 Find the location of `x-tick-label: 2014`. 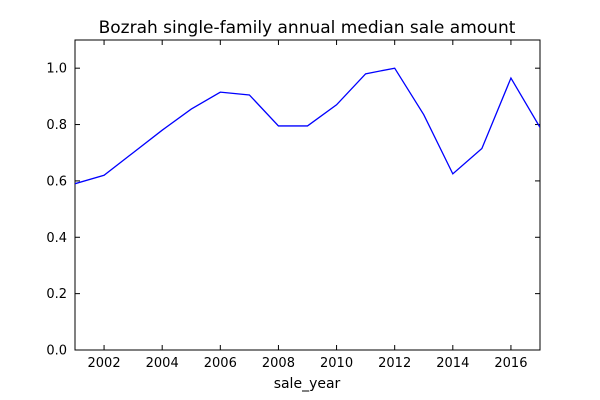

x-tick-label: 2014 is located at coordinates (452, 363).